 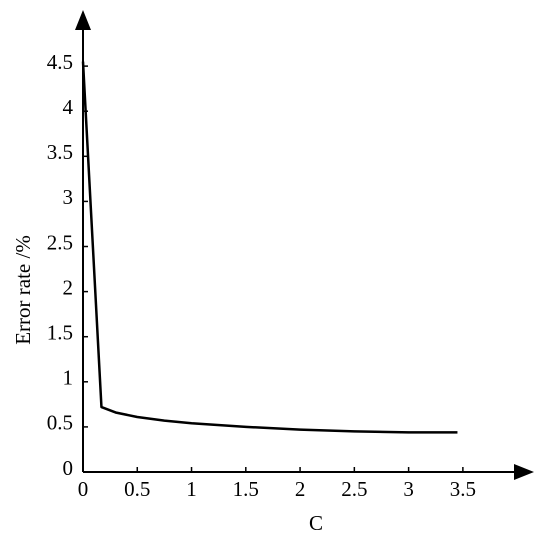 I want to click on x-tick-label: 2, so click(x=300, y=489).